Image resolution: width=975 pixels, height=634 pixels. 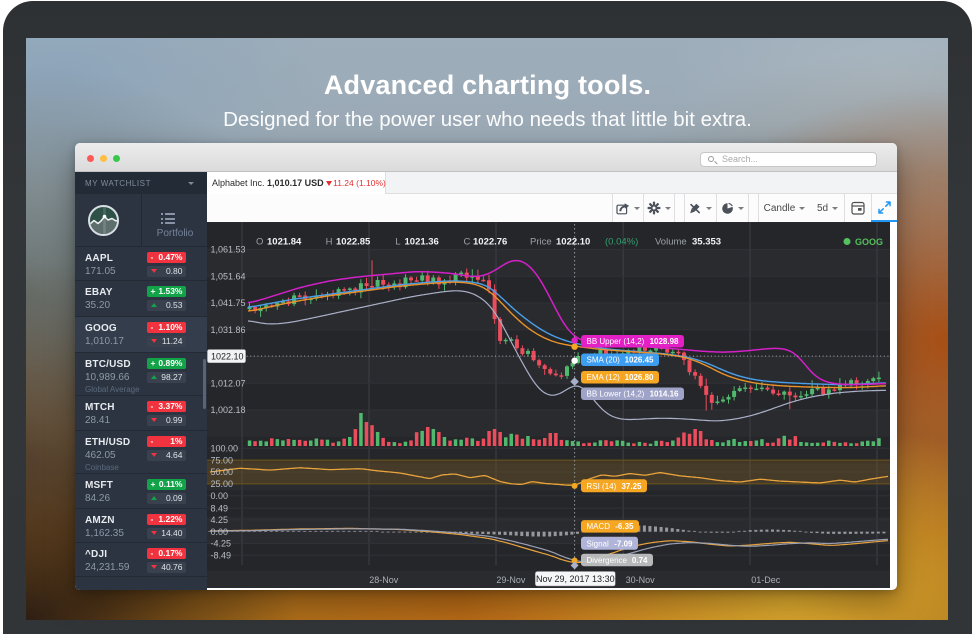 I want to click on svg-text: 1,031.86, so click(x=228, y=330).